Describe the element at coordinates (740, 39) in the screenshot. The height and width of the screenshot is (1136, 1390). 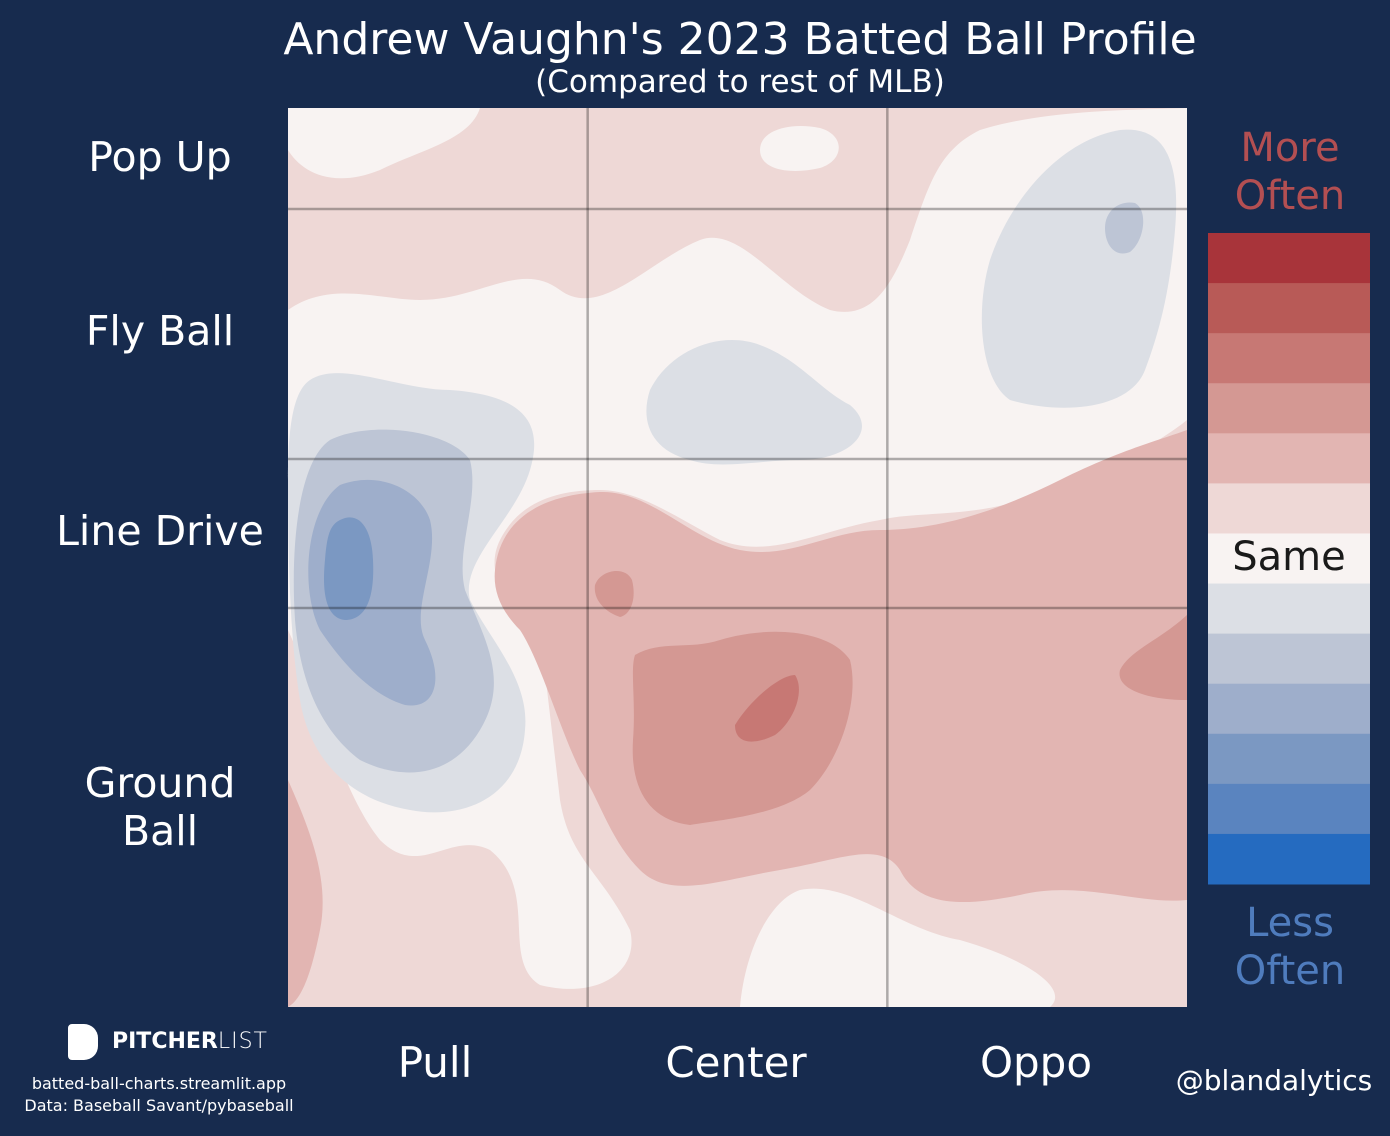
I see `chart-title: Andrew Vaughn's 2023 Batted Ball Profile` at that location.